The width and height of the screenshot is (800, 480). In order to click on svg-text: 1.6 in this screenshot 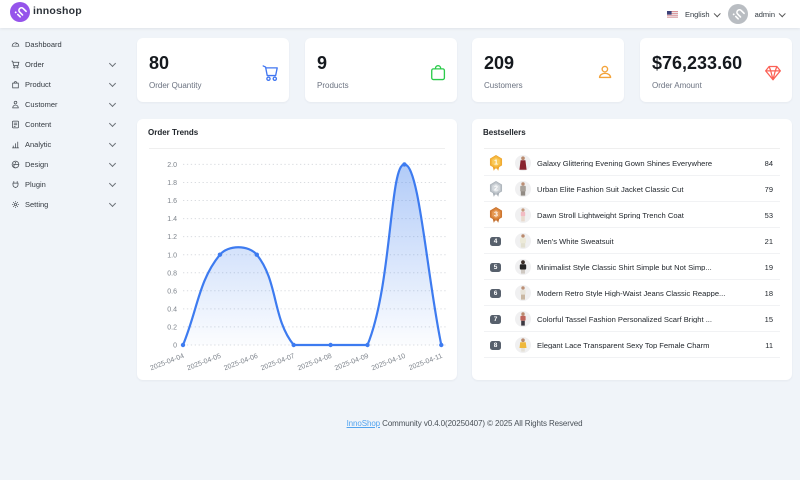, I will do `click(172, 201)`.